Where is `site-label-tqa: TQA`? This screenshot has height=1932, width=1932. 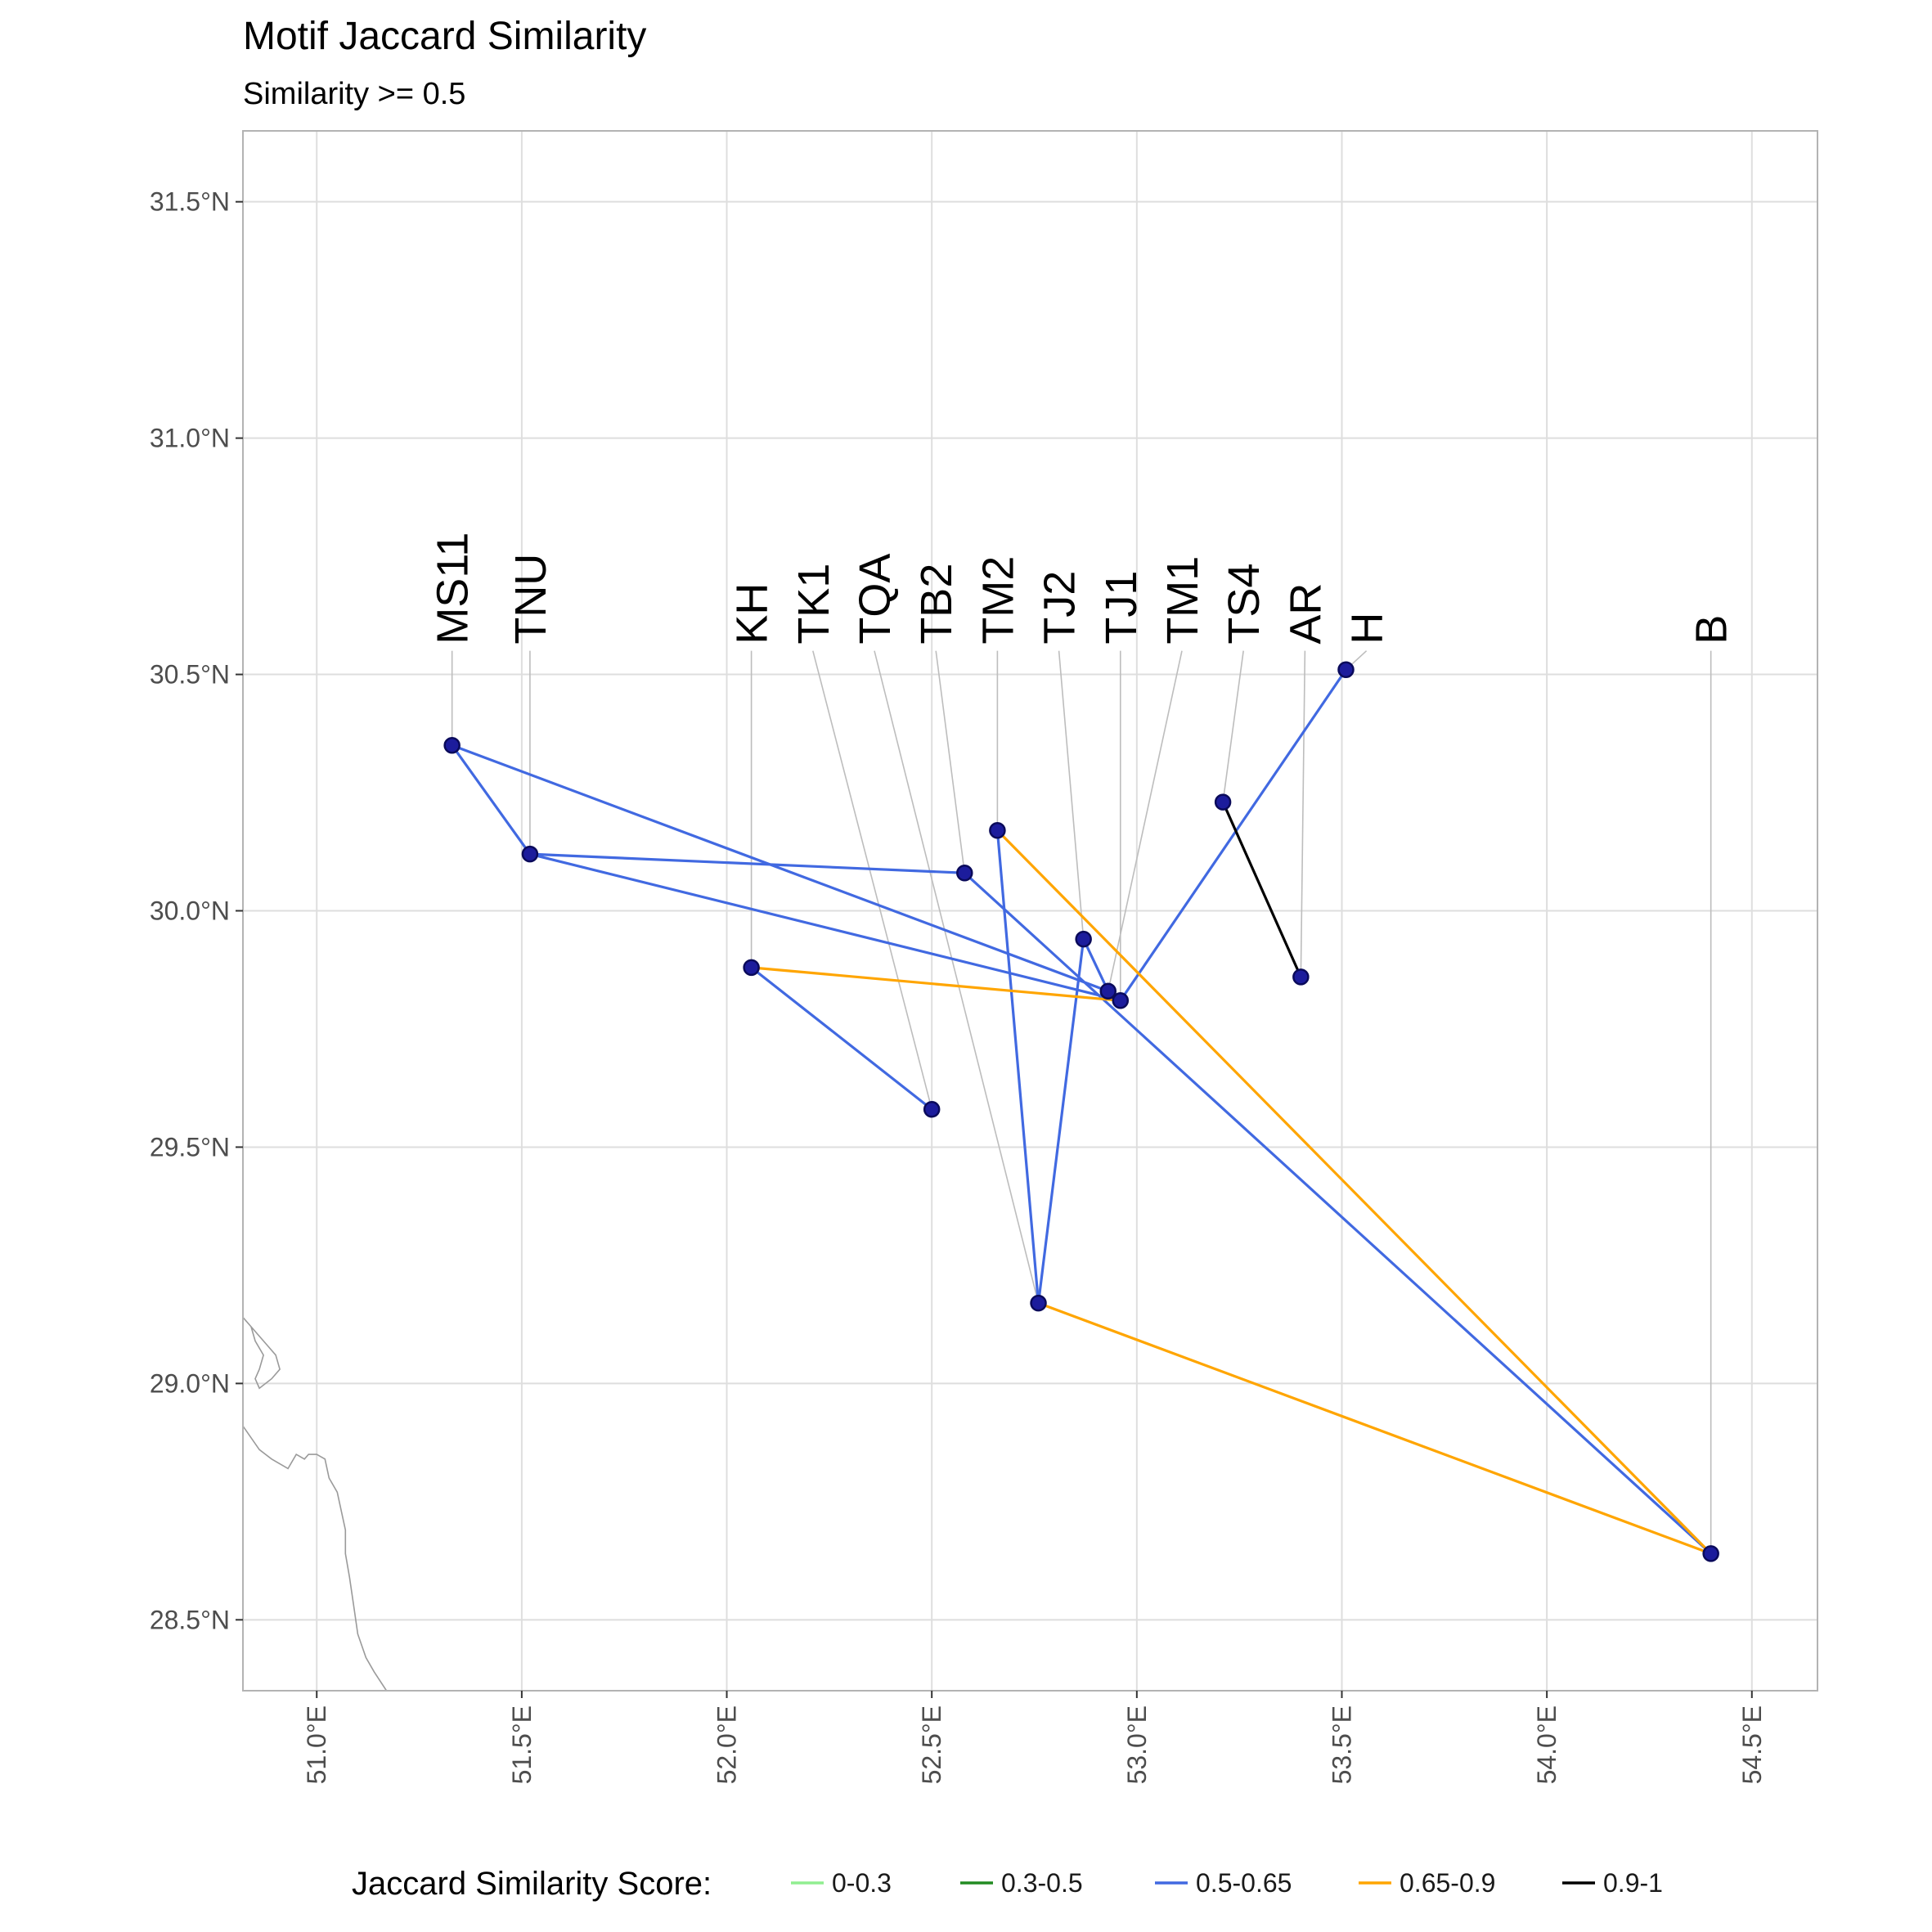 site-label-tqa: TQA is located at coordinates (876, 599).